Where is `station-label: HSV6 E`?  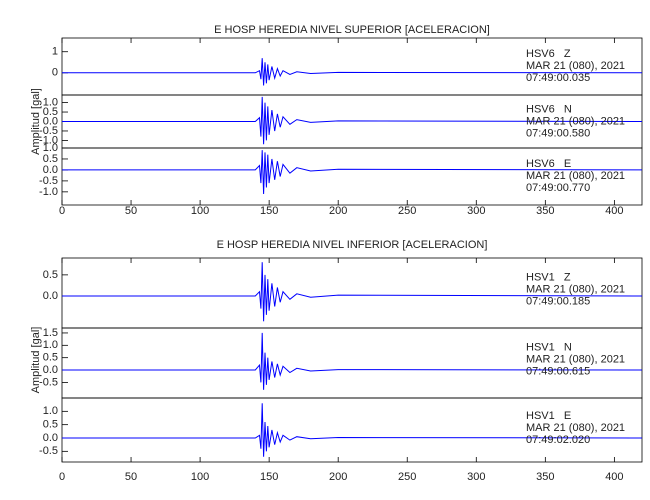
station-label: HSV6 E is located at coordinates (548, 164).